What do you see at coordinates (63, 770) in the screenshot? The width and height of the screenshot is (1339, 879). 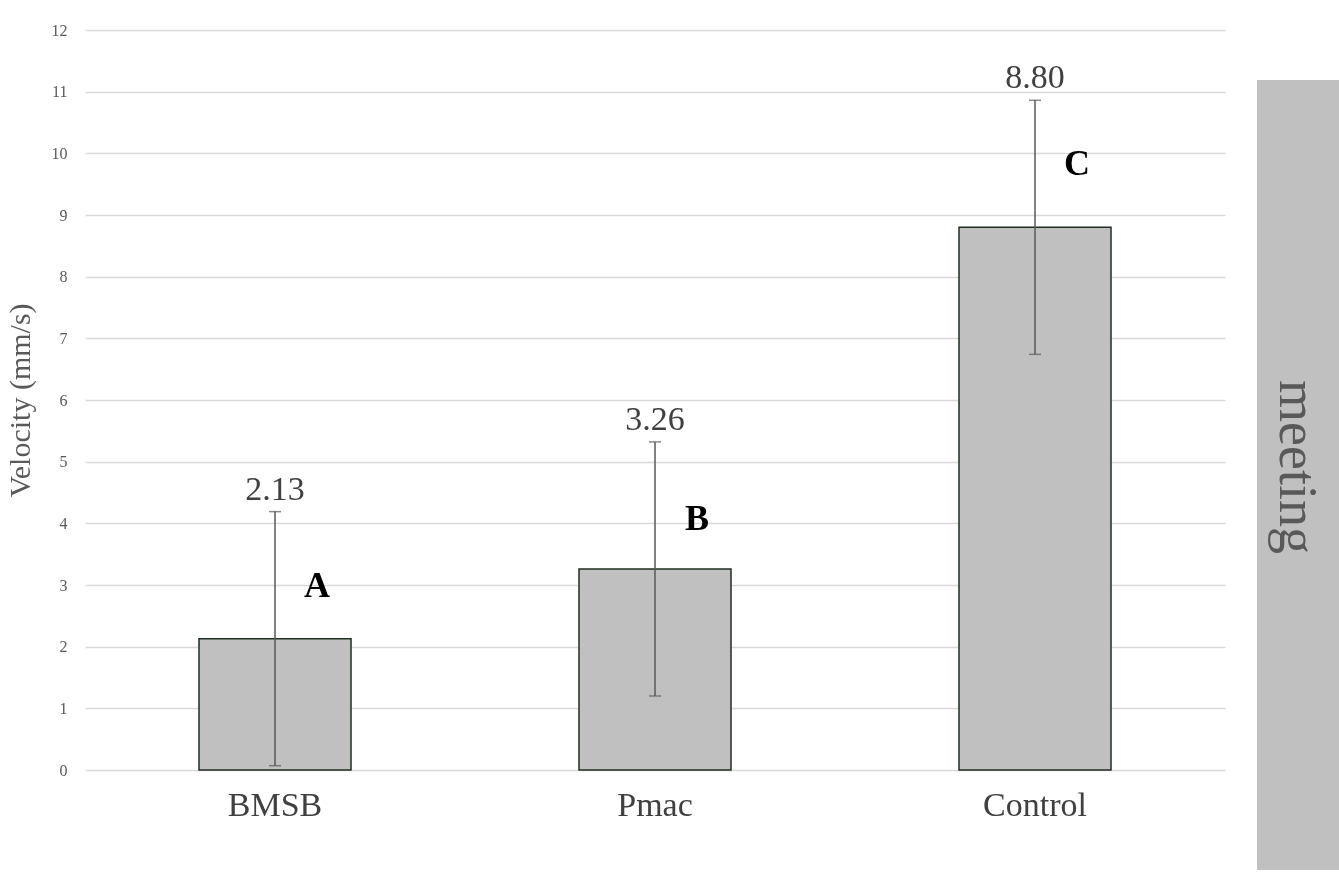 I see `y-tick-label: 0` at bounding box center [63, 770].